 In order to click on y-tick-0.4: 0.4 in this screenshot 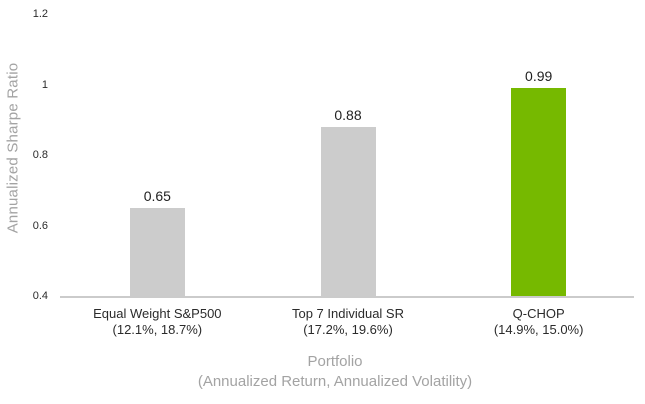, I will do `click(40, 296)`.